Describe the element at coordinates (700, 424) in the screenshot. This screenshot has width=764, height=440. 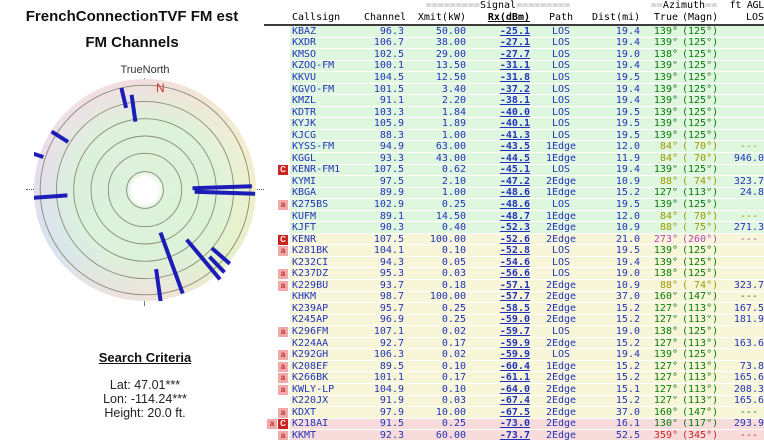
I see `cell-magnetic-azimuth: (117°)` at that location.